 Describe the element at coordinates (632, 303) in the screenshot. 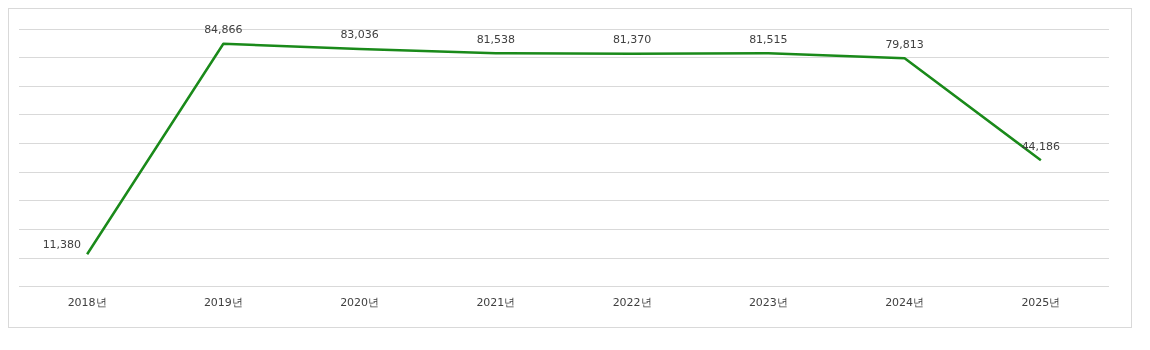

I see `x-tick-label: 2022년` at that location.